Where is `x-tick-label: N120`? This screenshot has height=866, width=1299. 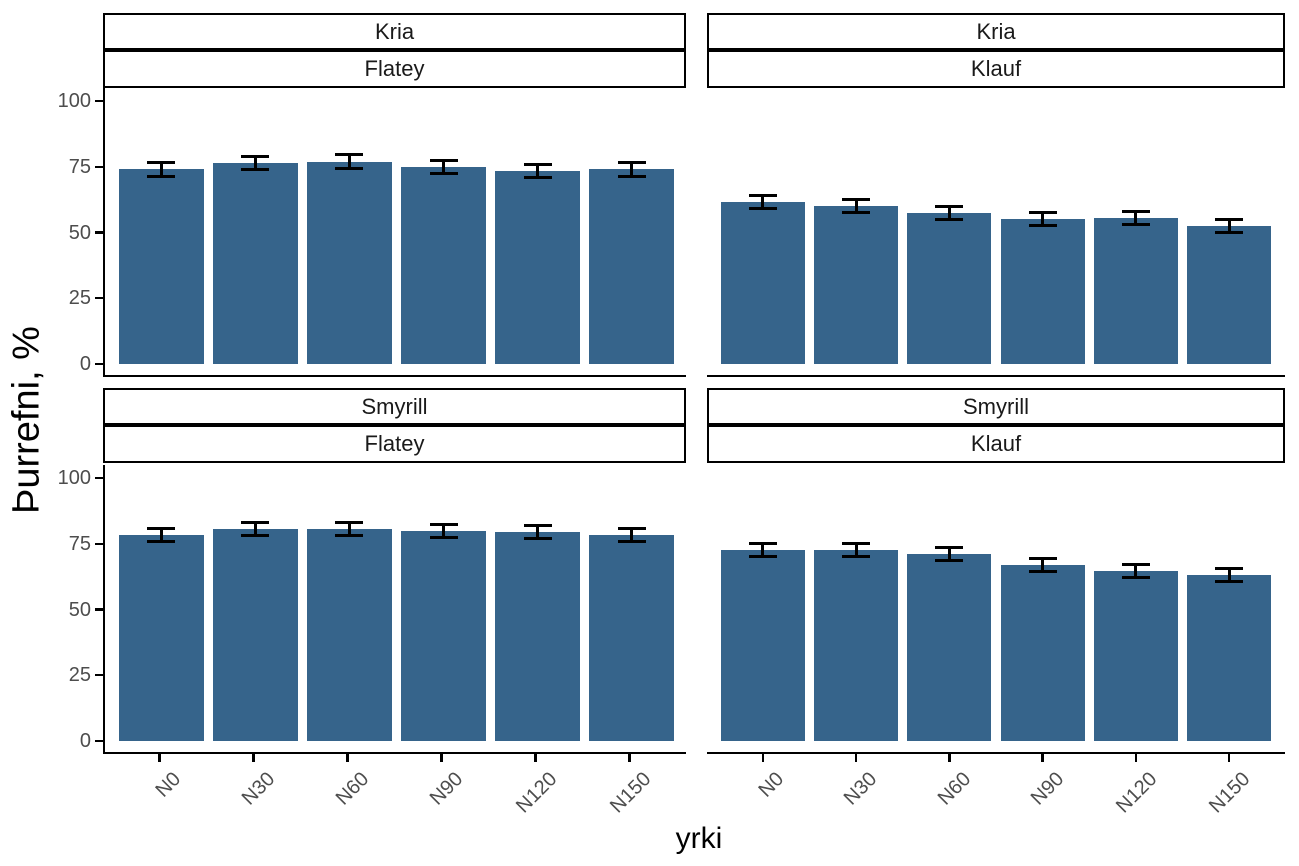
x-tick-label: N120 is located at coordinates (536, 793).